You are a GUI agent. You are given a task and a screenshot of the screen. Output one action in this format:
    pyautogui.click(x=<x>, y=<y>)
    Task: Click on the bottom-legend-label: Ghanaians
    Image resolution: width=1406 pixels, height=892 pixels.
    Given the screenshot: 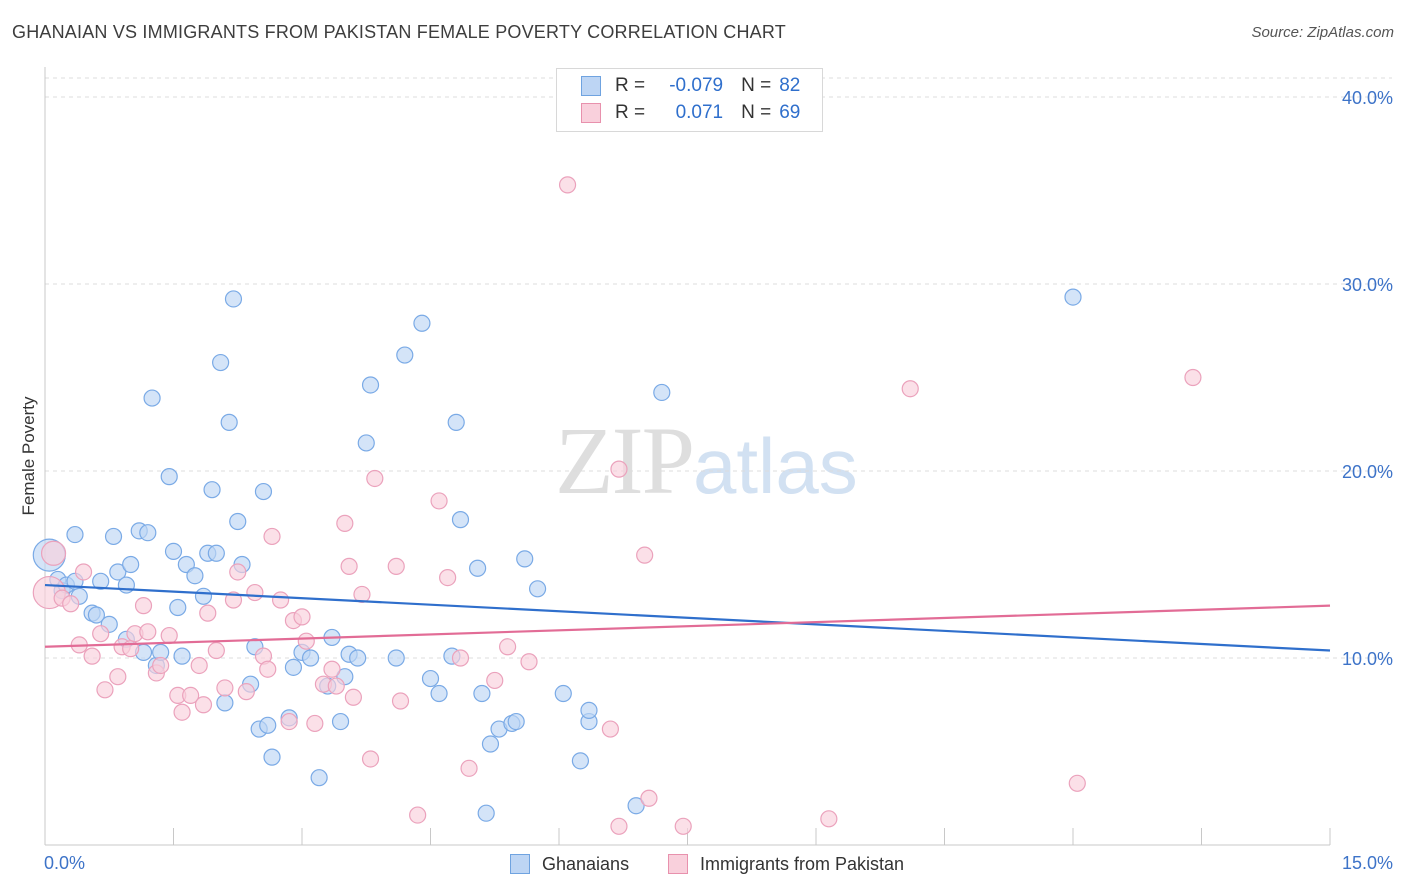 What is the action you would take?
    pyautogui.click(x=586, y=863)
    